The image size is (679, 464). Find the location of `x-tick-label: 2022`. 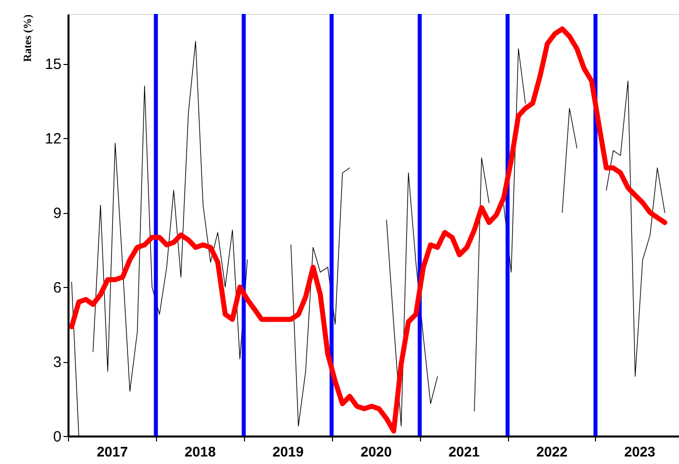

x-tick-label: 2022 is located at coordinates (552, 452).